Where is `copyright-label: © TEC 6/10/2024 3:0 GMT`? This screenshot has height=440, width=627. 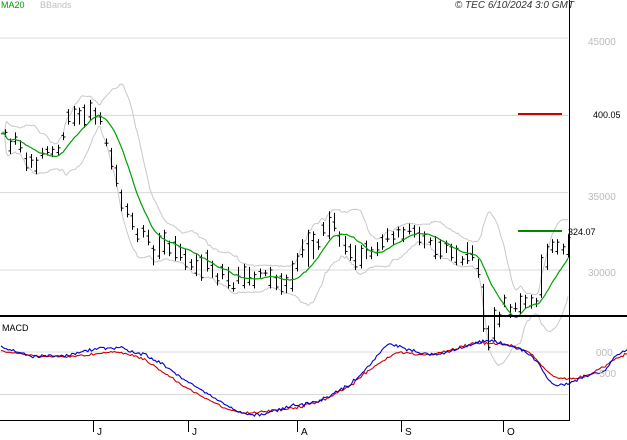 copyright-label: © TEC 6/10/2024 3:0 GMT is located at coordinates (515, 5).